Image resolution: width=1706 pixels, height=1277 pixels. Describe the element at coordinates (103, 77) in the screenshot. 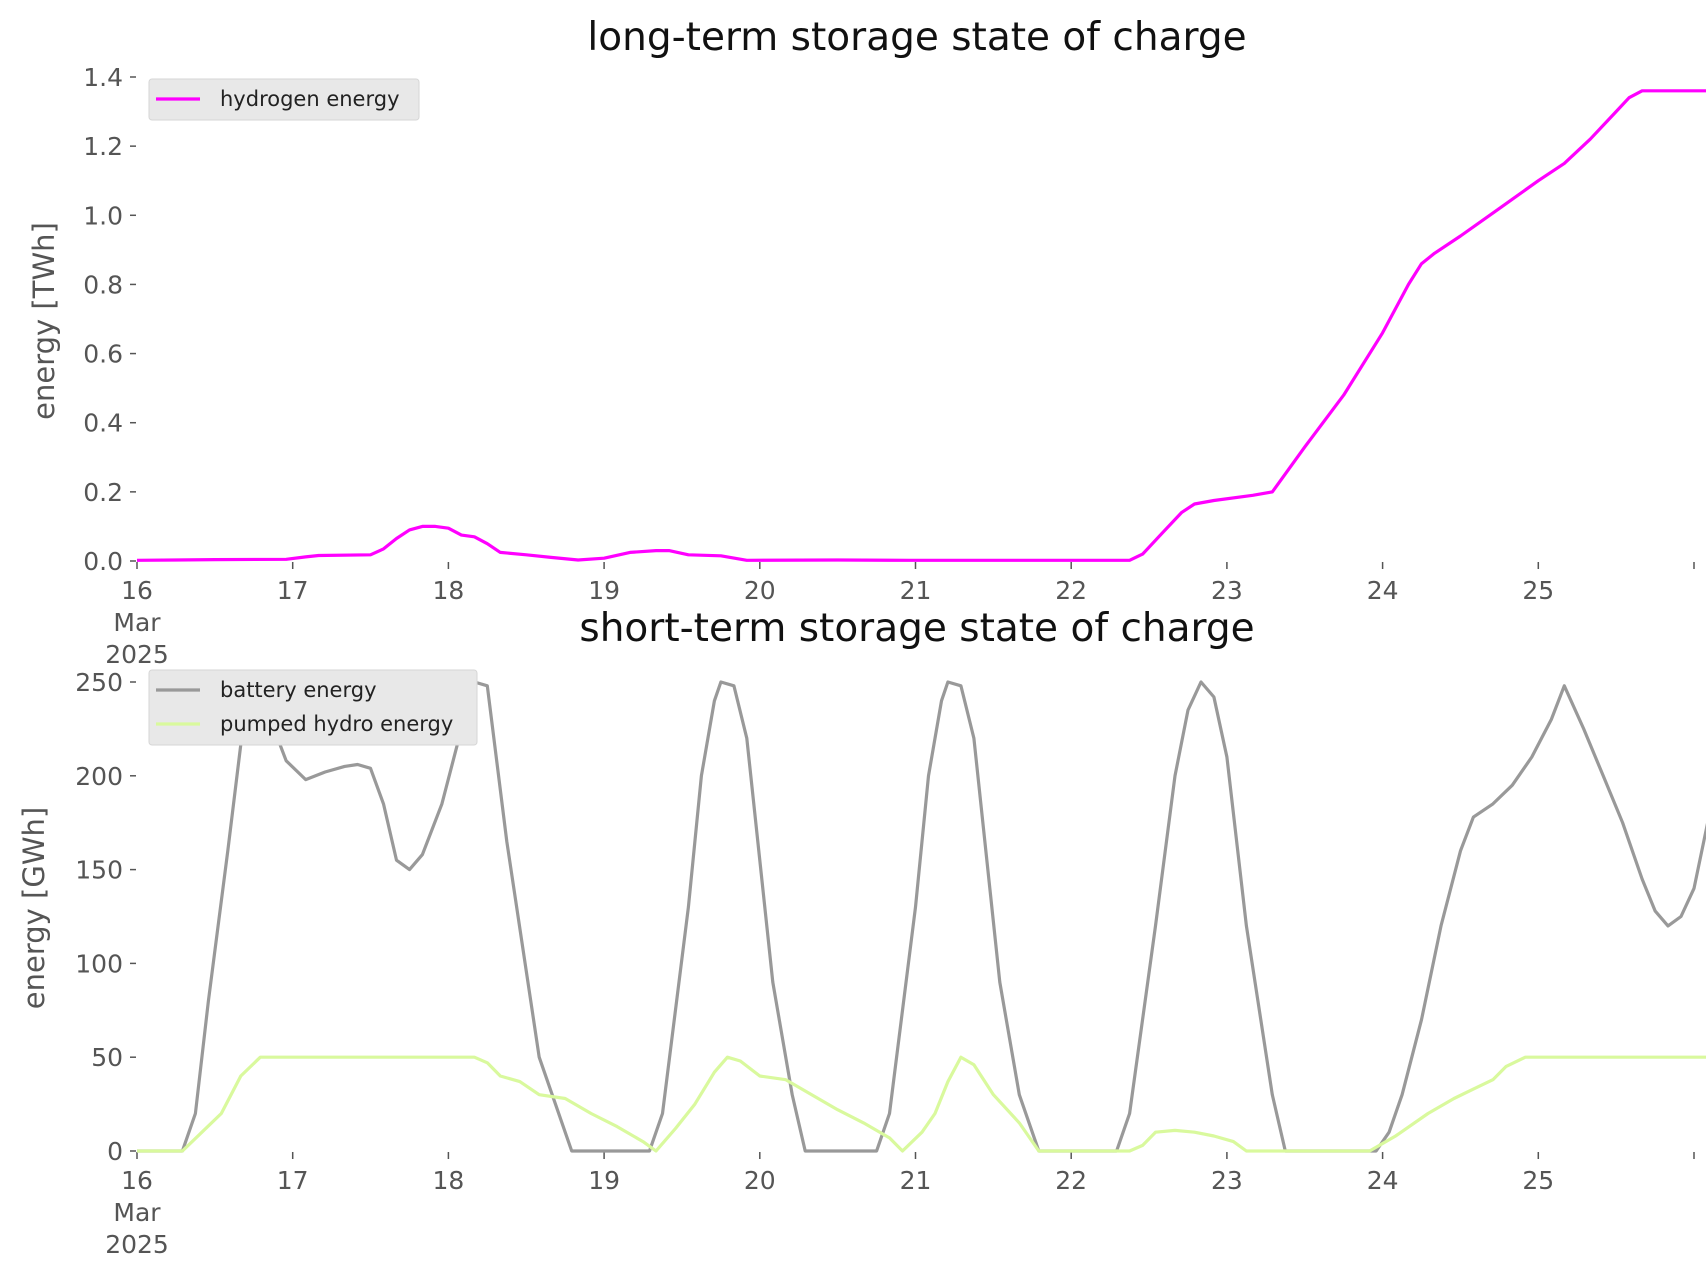

I see `y-tick-label: 1.4` at that location.